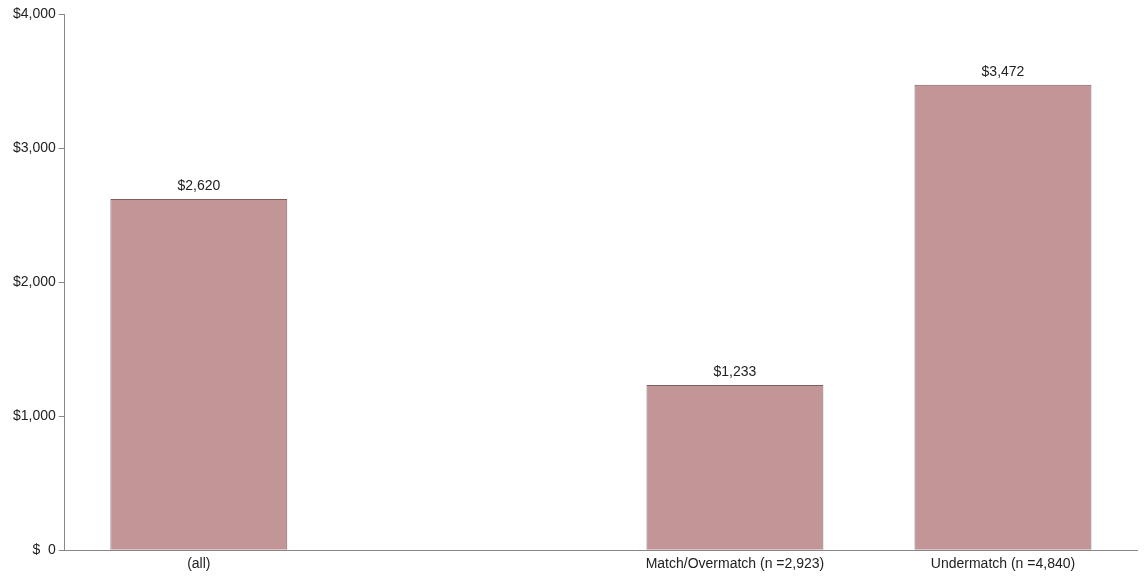  What do you see at coordinates (34, 280) in the screenshot?
I see `y-tick-label: $2,000` at bounding box center [34, 280].